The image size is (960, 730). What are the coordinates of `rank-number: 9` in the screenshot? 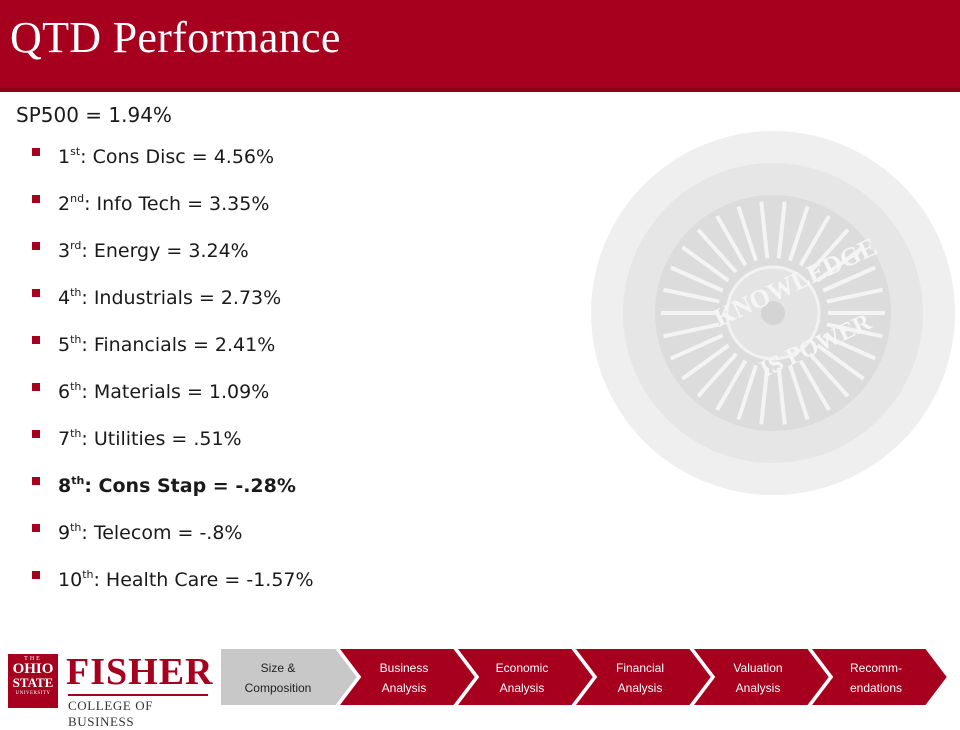 It's located at (64, 533).